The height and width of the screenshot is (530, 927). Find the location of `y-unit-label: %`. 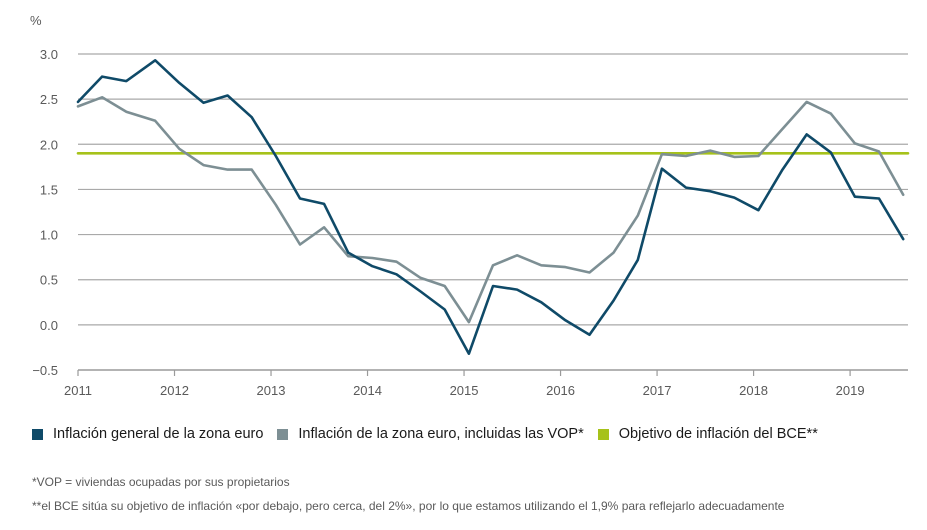

y-unit-label: % is located at coordinates (36, 20).